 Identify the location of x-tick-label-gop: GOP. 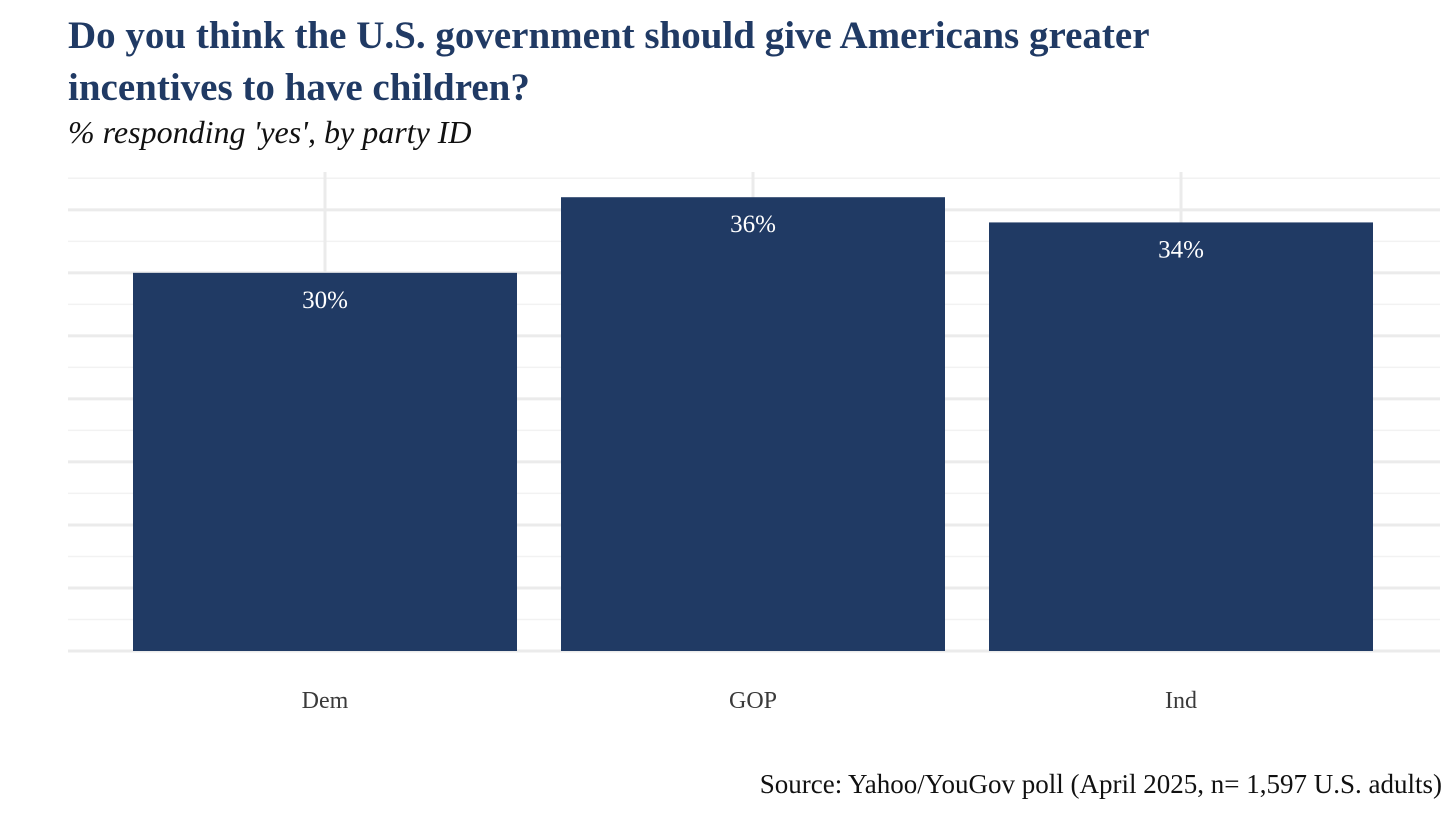
(753, 701).